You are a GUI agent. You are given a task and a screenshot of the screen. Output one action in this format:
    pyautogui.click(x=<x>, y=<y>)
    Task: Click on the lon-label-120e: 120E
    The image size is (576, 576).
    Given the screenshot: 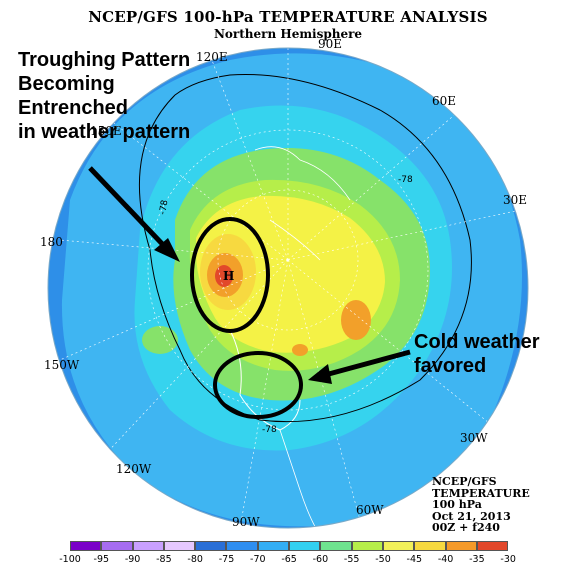 What is the action you would take?
    pyautogui.click(x=212, y=57)
    